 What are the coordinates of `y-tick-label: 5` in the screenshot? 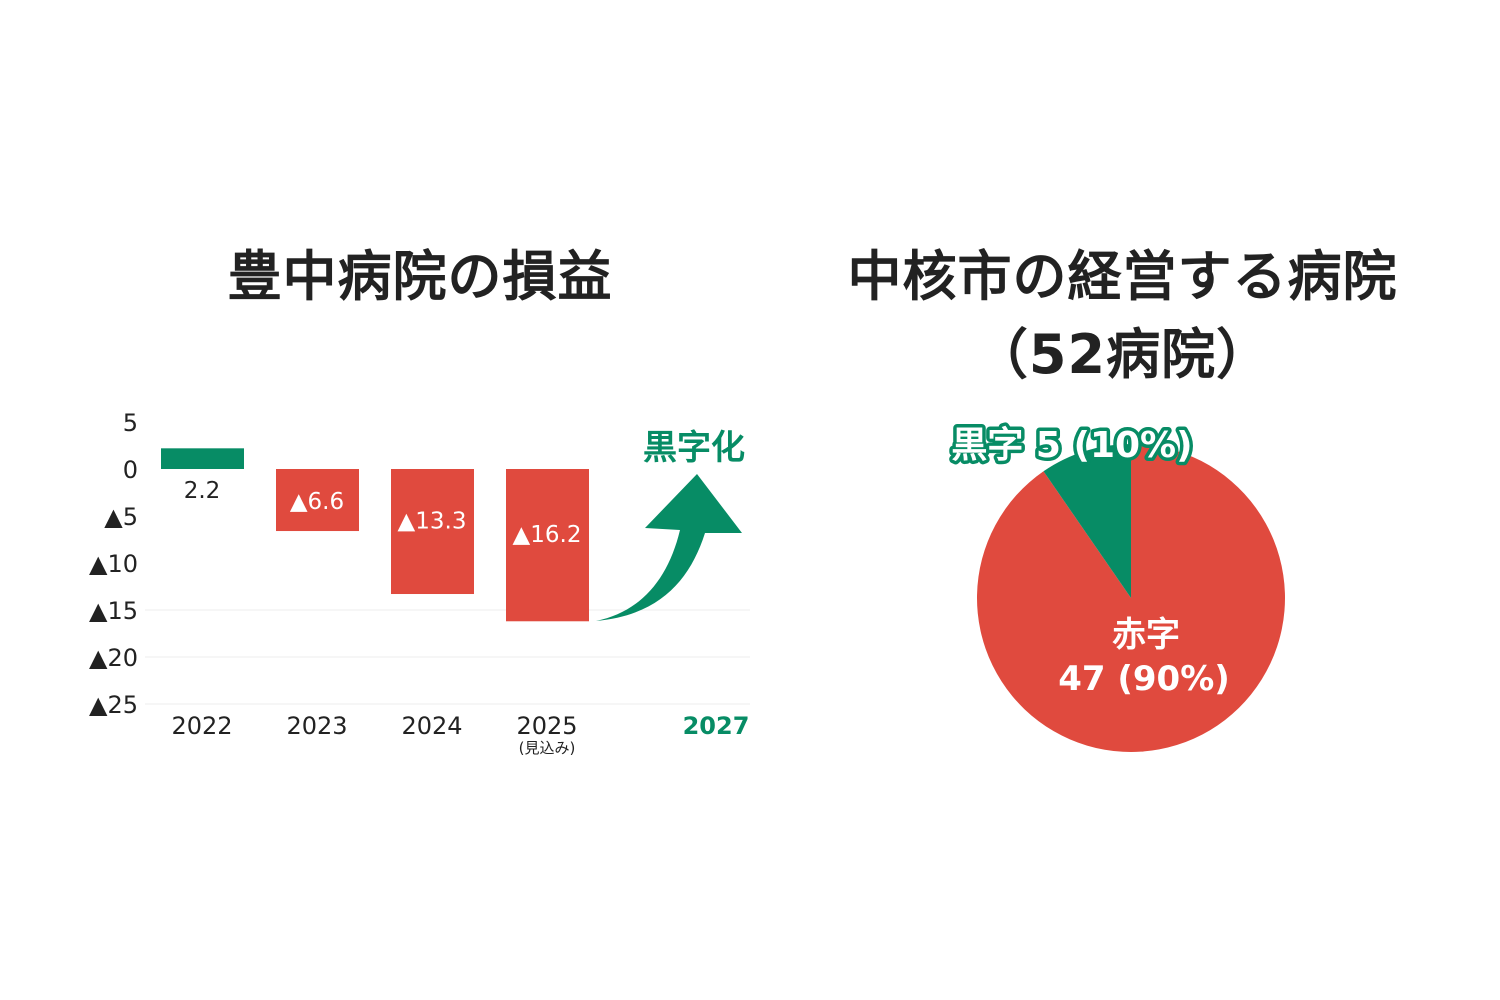 It's located at (130, 423).